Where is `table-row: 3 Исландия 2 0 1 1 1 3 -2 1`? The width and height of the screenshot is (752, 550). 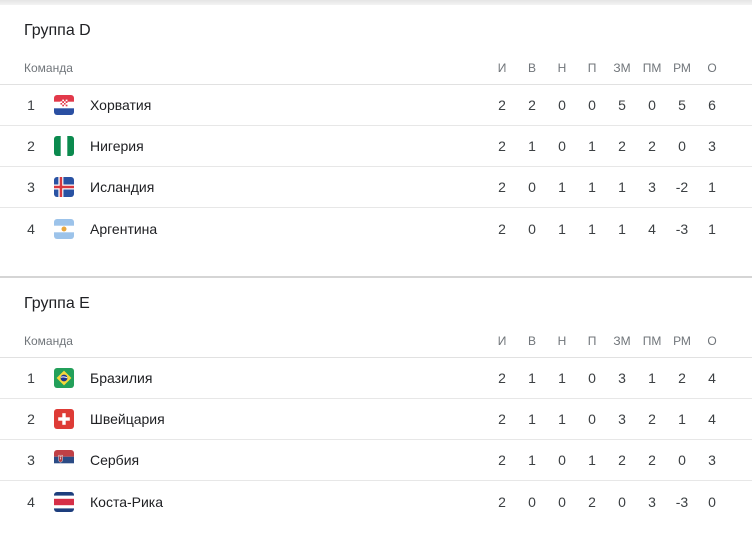 table-row: 3 Исландия 2 0 1 1 1 3 -2 1 is located at coordinates (376, 187).